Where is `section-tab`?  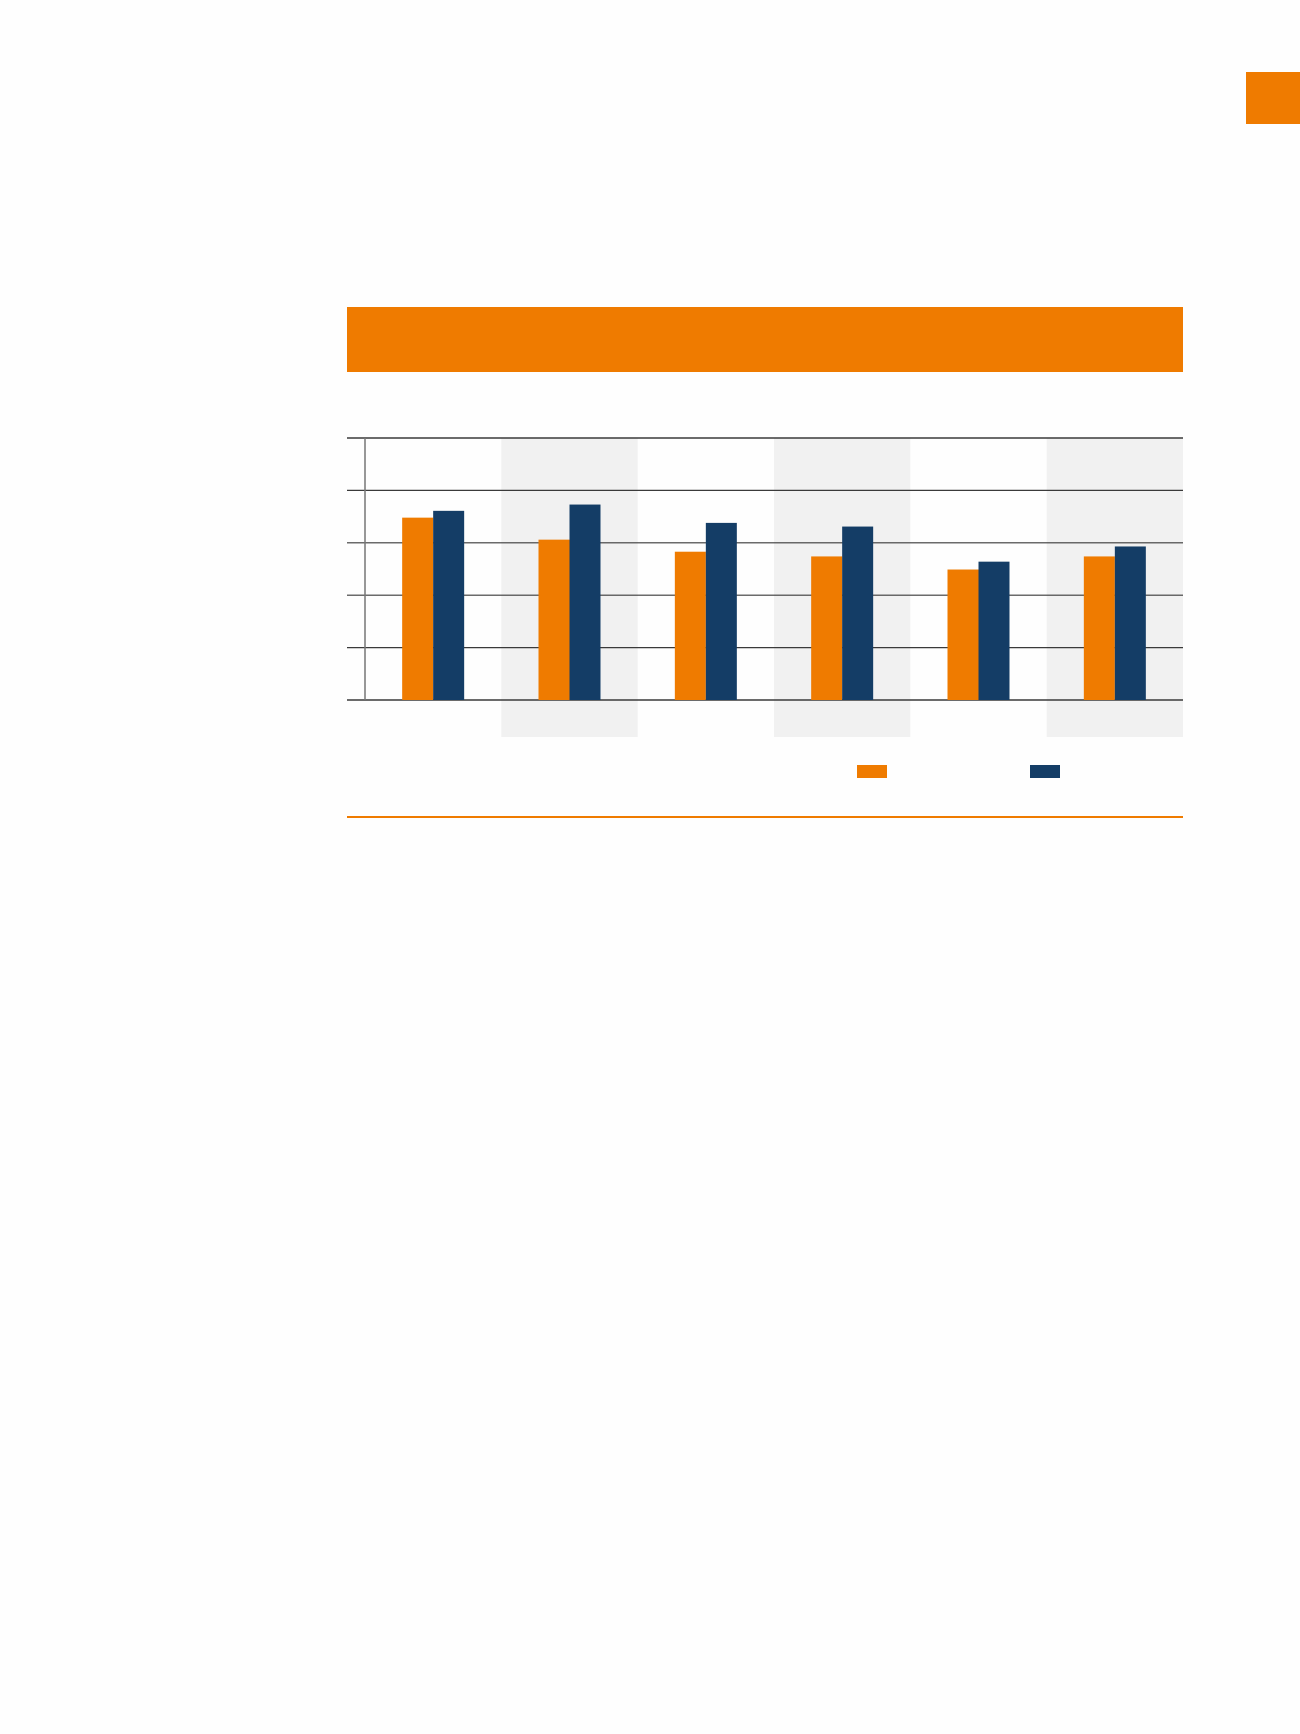
section-tab is located at coordinates (1273, 98).